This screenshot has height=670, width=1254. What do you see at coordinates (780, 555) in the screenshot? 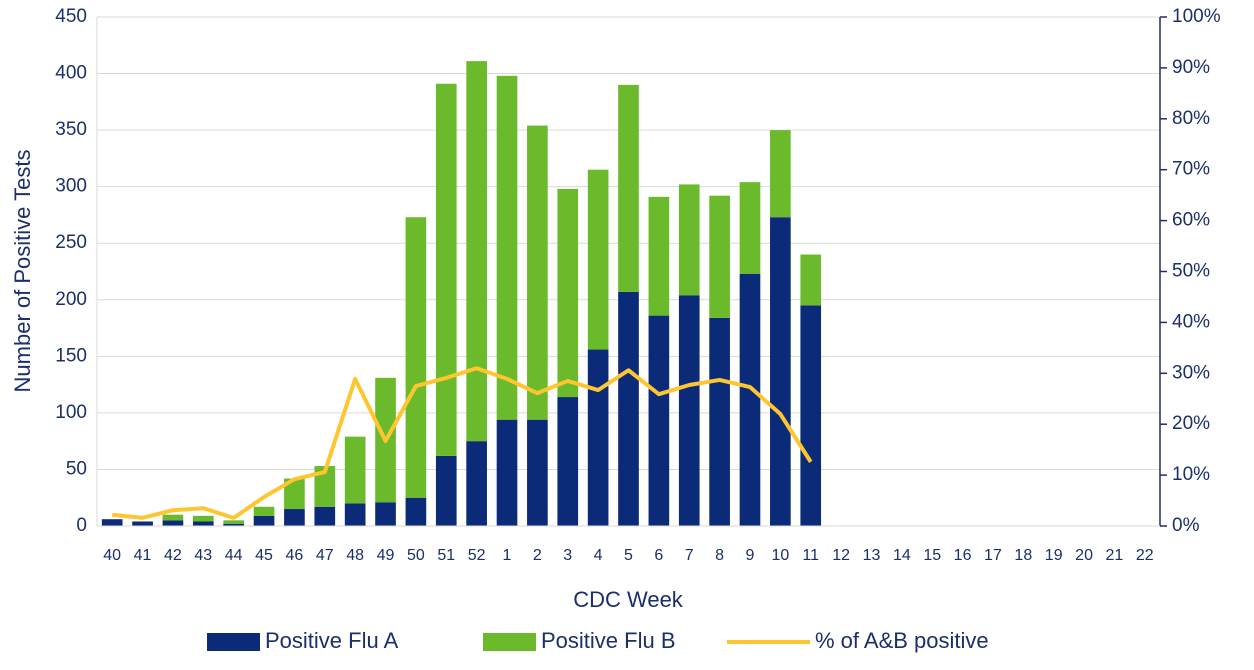
I see `x-tick-label: 10` at bounding box center [780, 555].